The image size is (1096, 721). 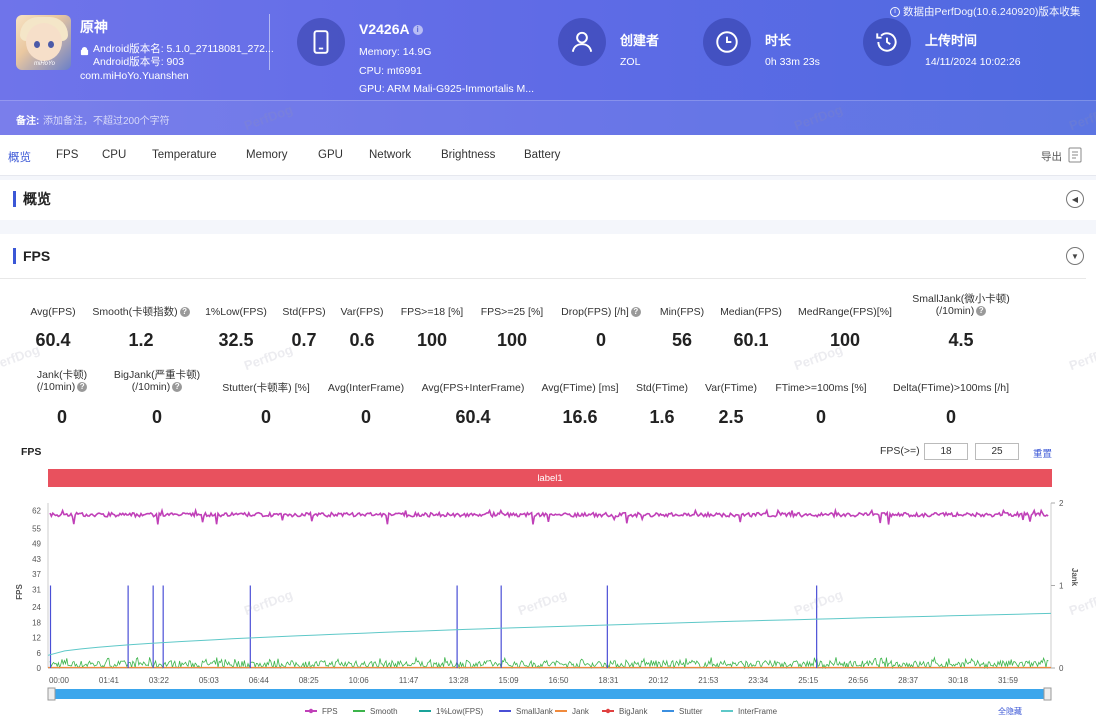 I want to click on stat-label-line: BigJank(严重卡顿), so click(x=157, y=375).